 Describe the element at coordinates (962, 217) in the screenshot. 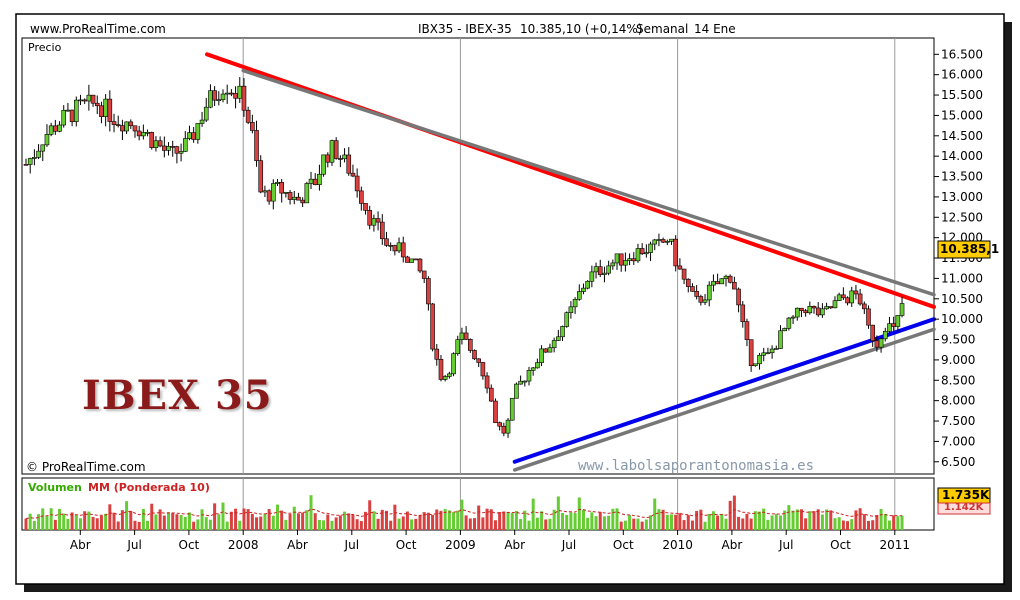

I see `y-tick-label: 12.500` at that location.